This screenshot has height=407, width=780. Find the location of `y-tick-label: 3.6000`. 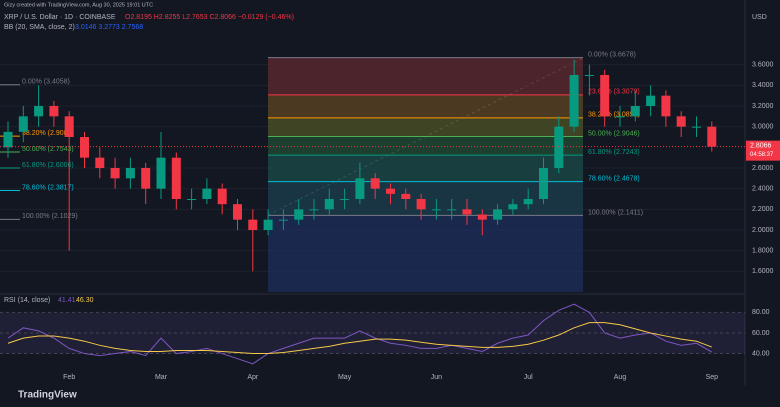

y-tick-label: 3.6000 is located at coordinates (763, 65).